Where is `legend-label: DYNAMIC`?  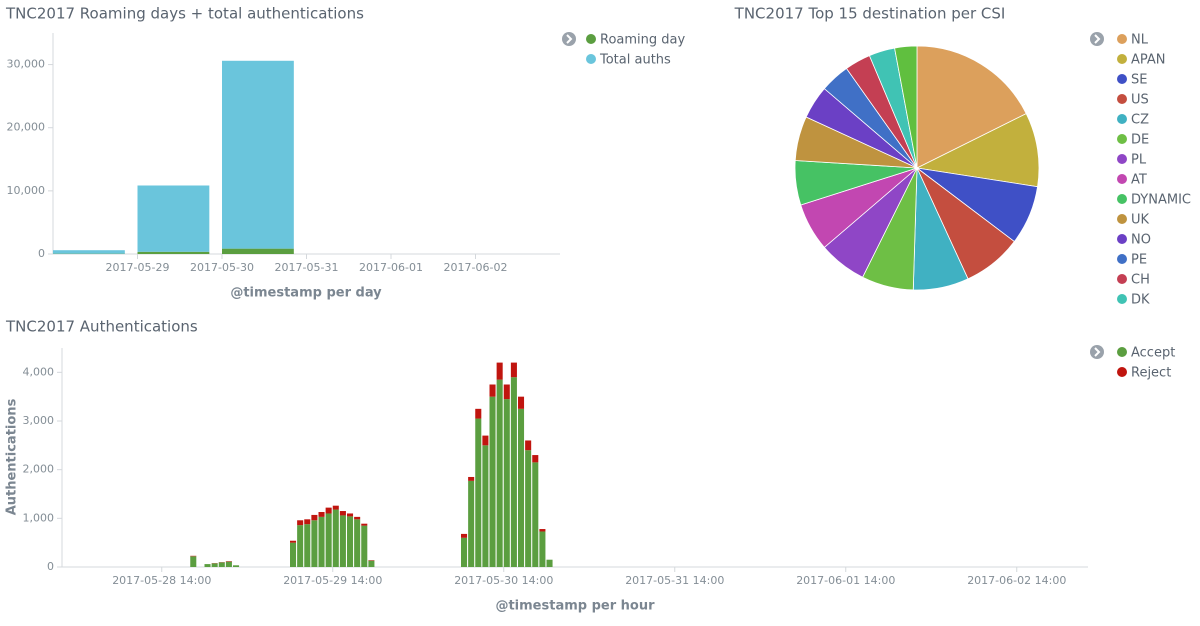 legend-label: DYNAMIC is located at coordinates (1161, 200).